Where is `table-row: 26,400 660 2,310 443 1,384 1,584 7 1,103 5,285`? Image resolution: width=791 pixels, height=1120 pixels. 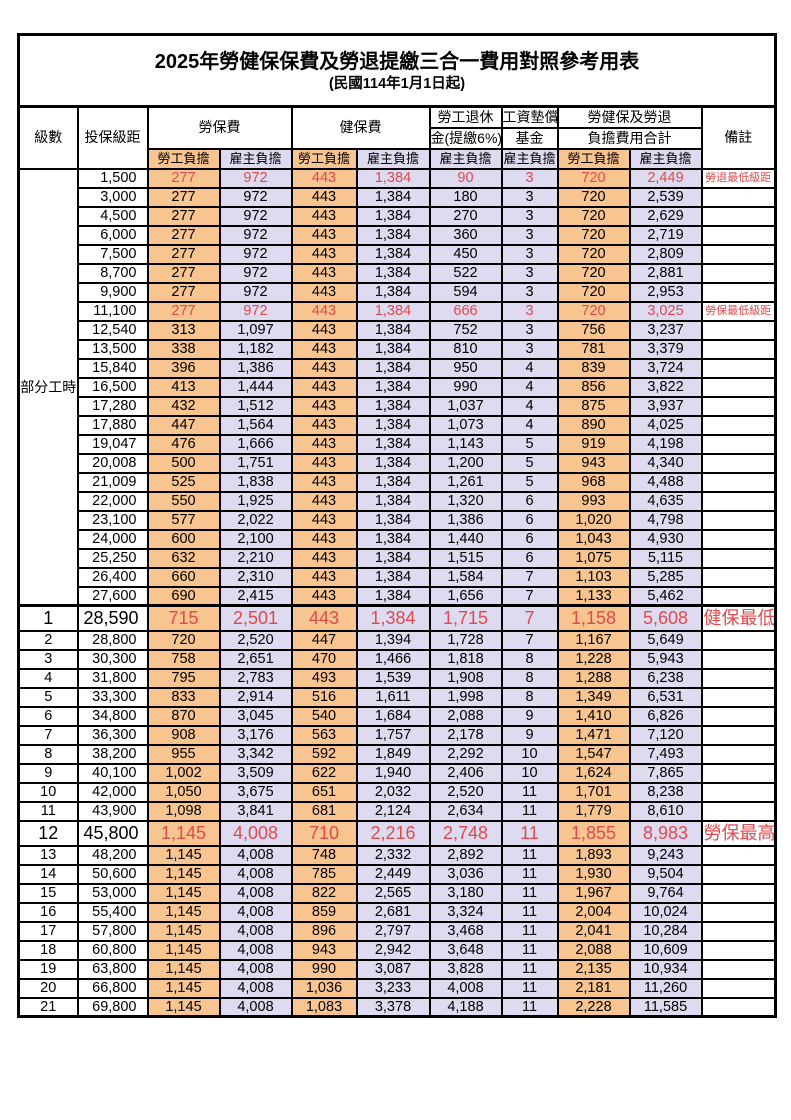
table-row: 26,400 660 2,310 443 1,384 1,584 7 1,103 5,285 is located at coordinates (398, 577).